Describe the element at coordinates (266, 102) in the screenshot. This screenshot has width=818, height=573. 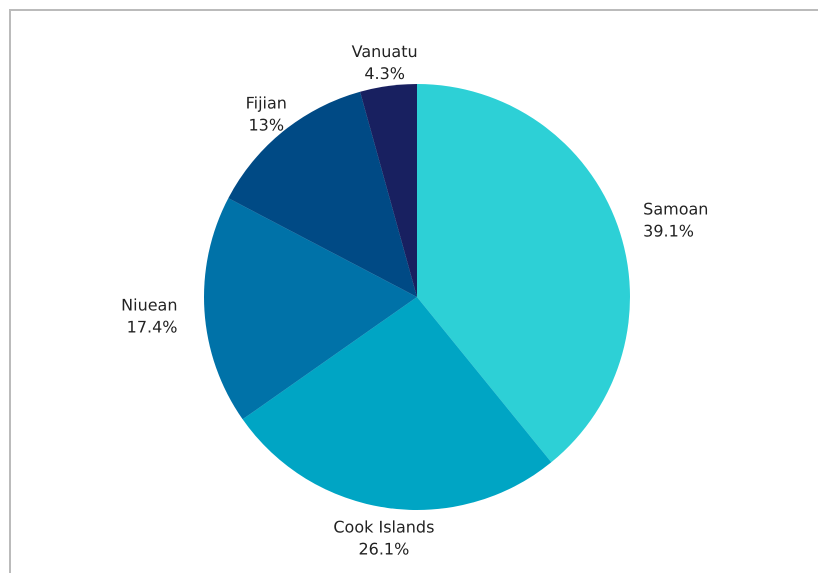
I see `slice-label: Fijian` at that location.